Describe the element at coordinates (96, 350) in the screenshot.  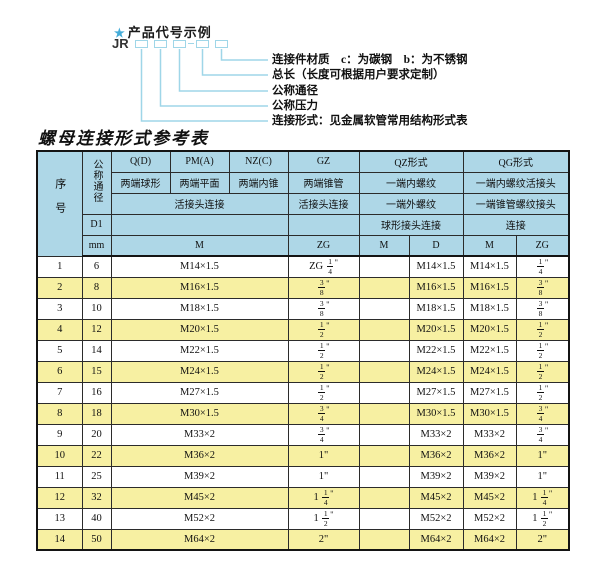
I see `cell-dn: 14` at that location.